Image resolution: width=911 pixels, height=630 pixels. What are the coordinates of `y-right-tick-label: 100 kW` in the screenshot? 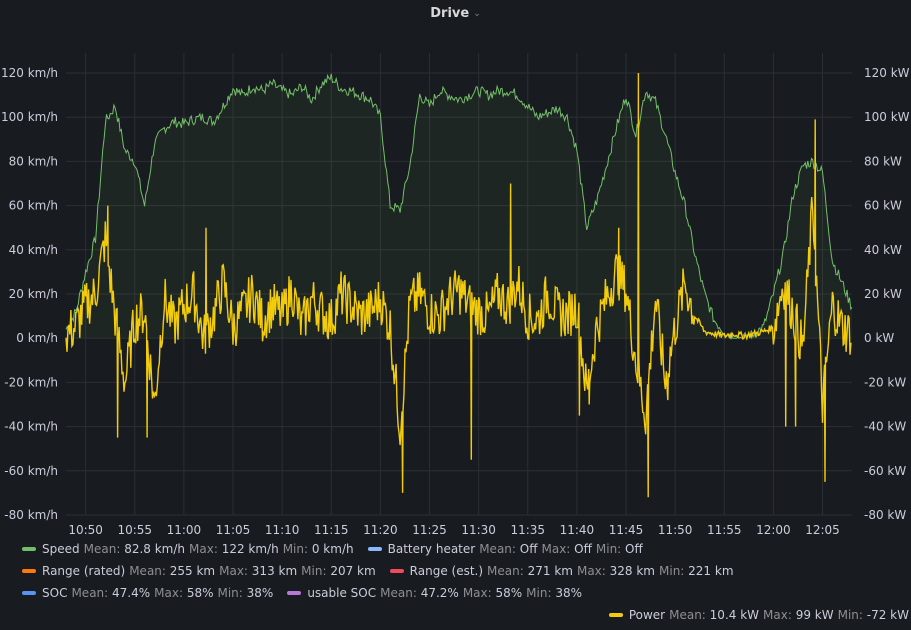 It's located at (887, 117).